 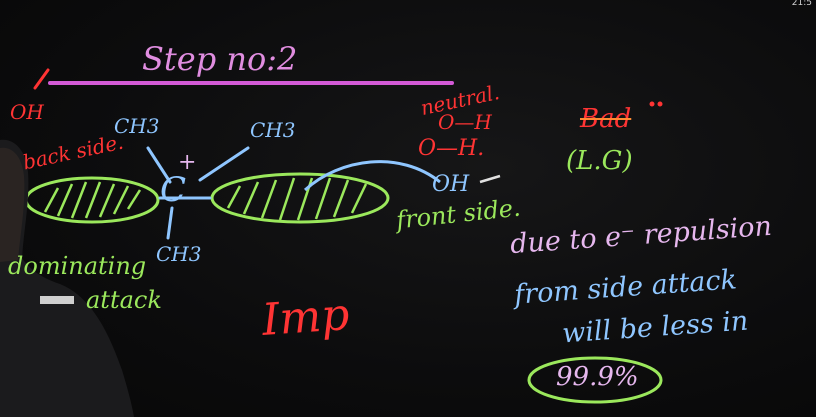 I want to click on ch3-top-left: CH3, so click(x=137, y=126).